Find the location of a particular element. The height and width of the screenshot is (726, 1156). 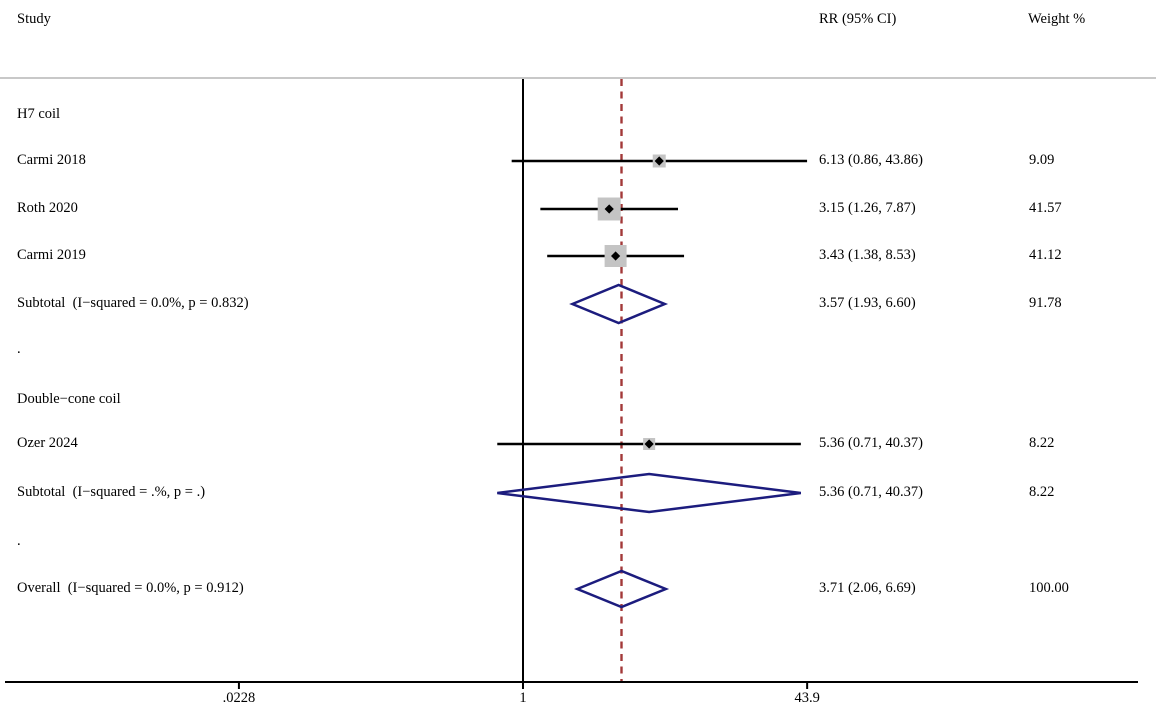

study-label: Carmi 2019 is located at coordinates (51, 255).